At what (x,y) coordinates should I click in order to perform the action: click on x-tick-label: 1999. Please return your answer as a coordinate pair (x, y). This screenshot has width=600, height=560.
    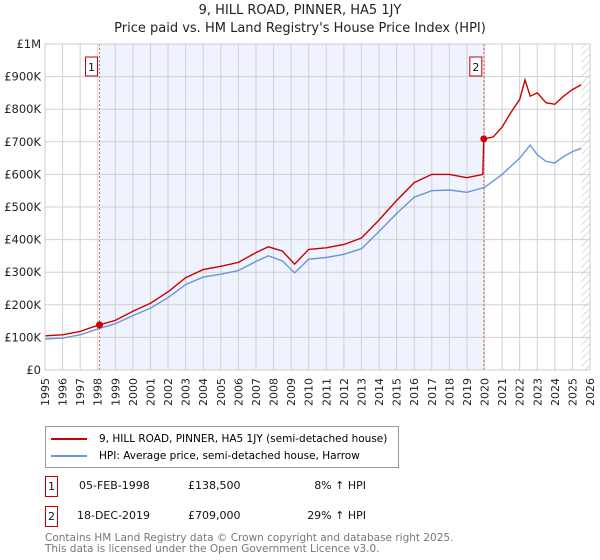
    Looking at the image, I should click on (115, 392).